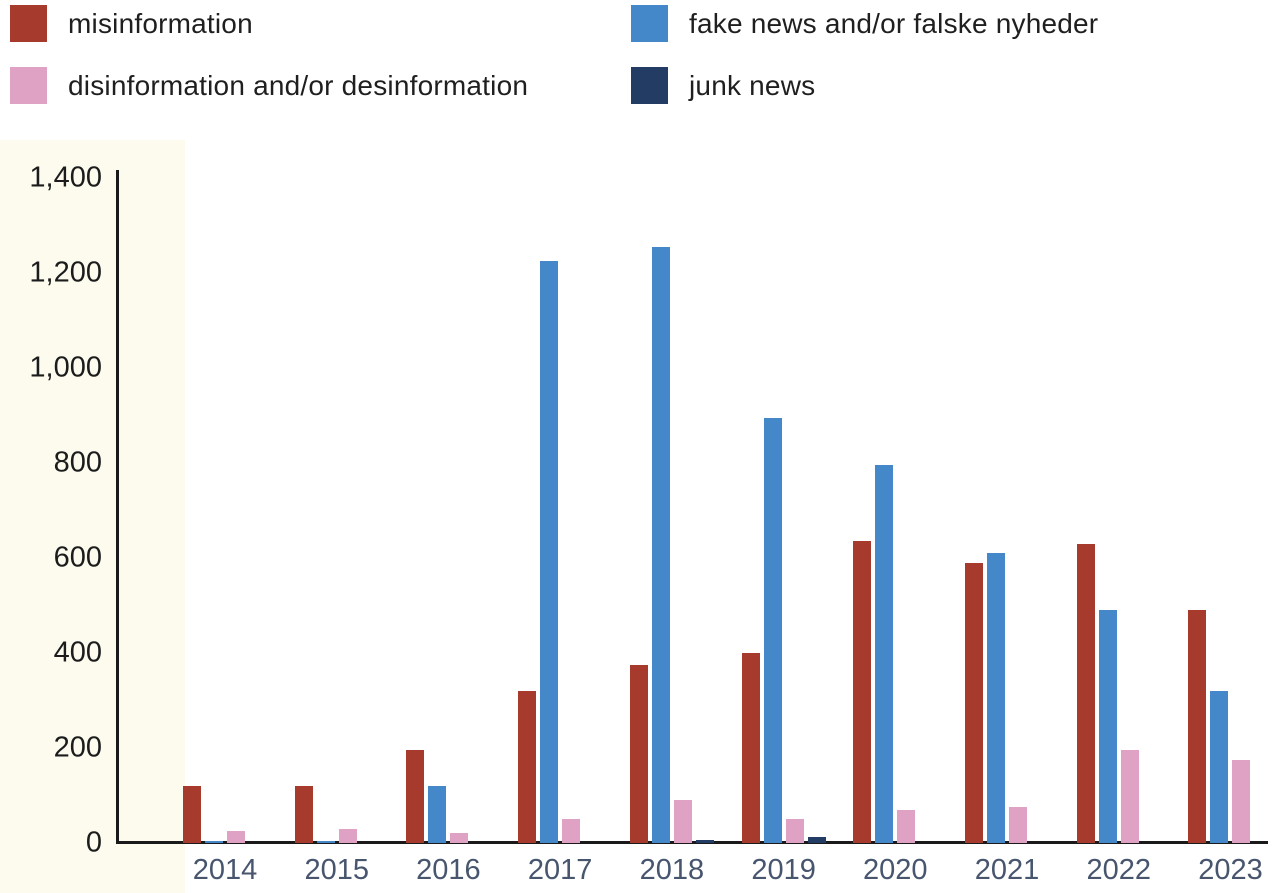 The width and height of the screenshot is (1280, 893). I want to click on y-tick-label-800: 800, so click(77, 462).